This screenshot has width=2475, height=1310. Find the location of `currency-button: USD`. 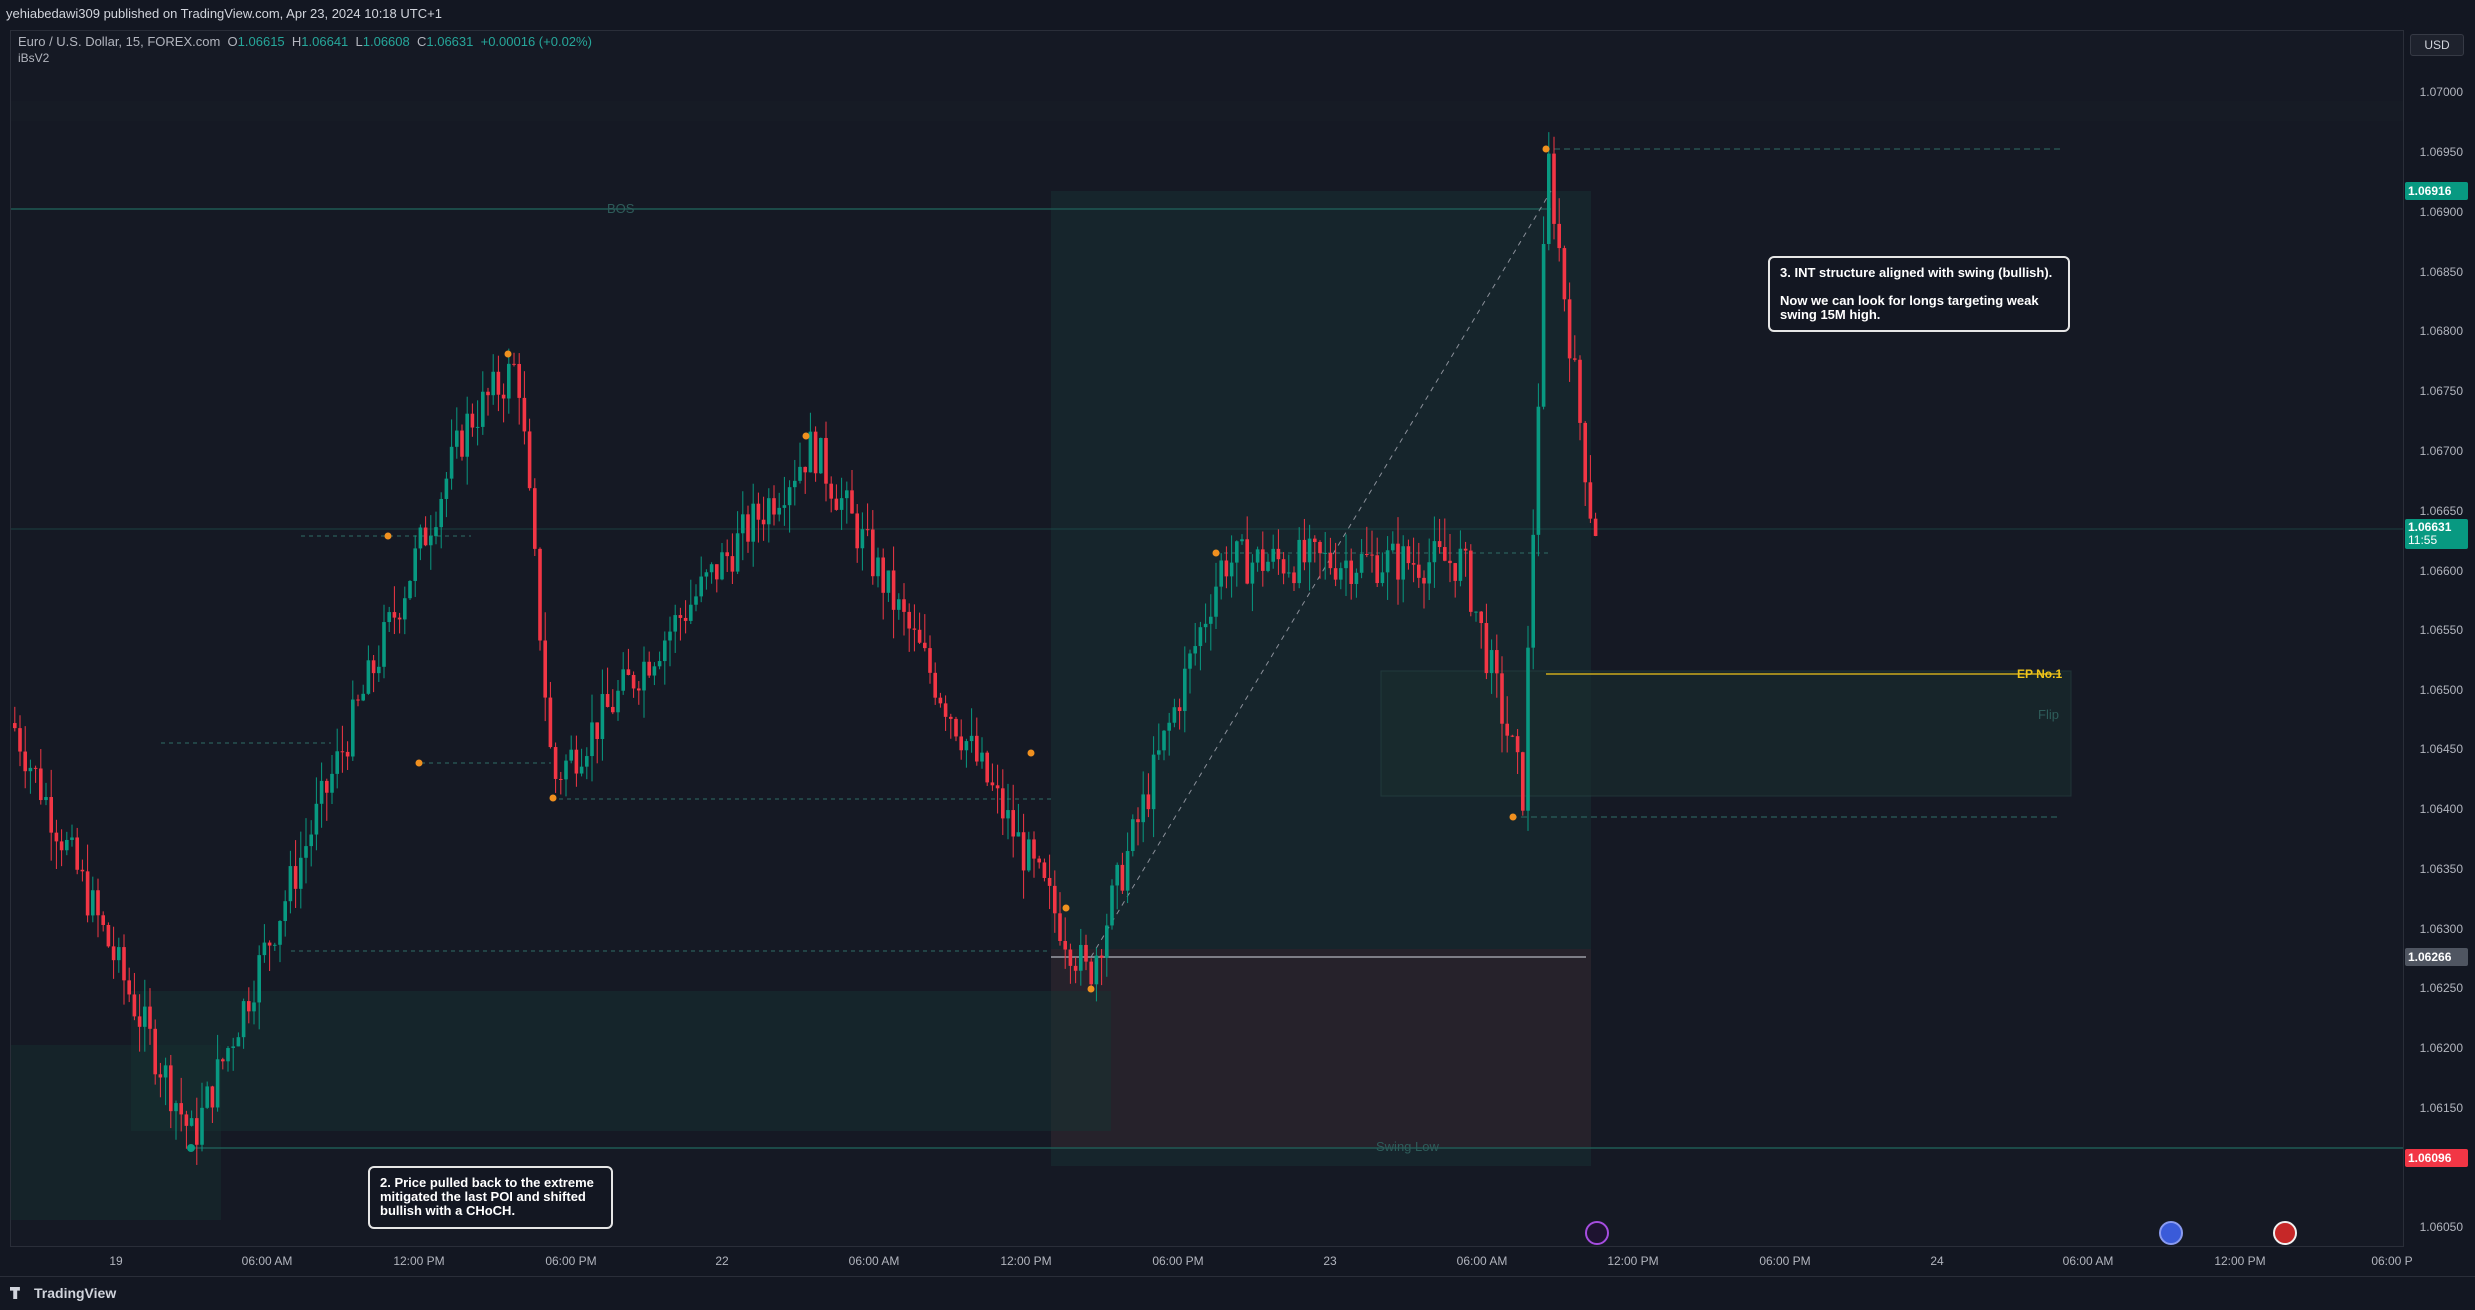

currency-button: USD is located at coordinates (2437, 45).